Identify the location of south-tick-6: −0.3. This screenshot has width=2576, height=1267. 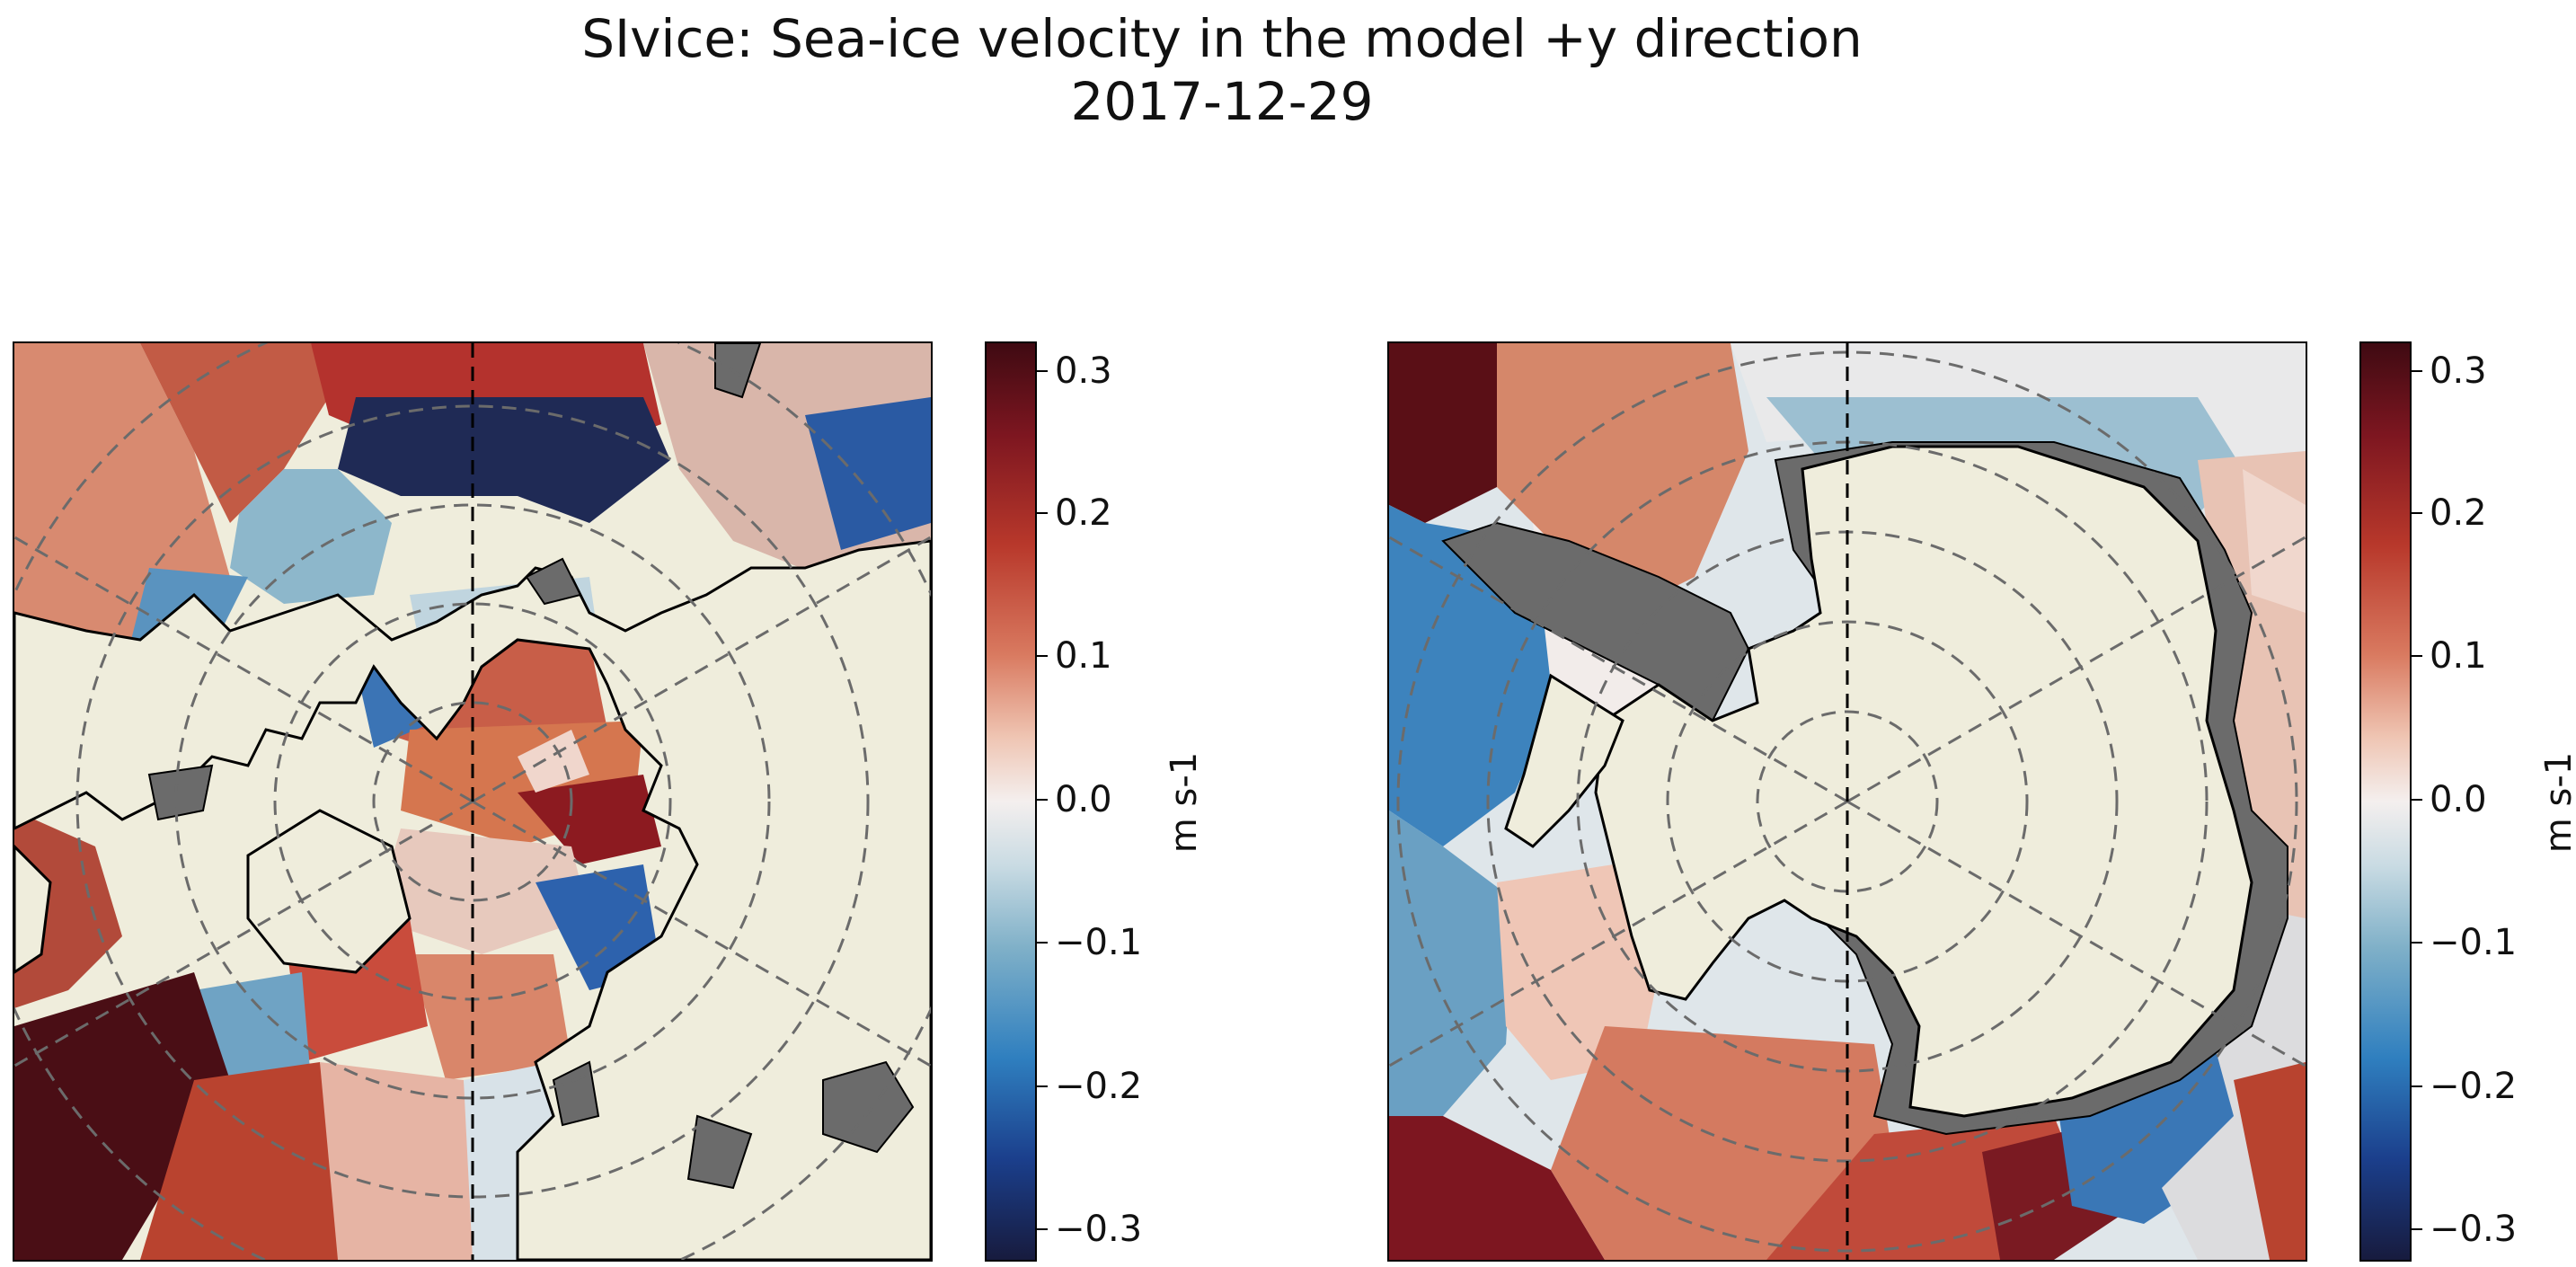
(2474, 1229).